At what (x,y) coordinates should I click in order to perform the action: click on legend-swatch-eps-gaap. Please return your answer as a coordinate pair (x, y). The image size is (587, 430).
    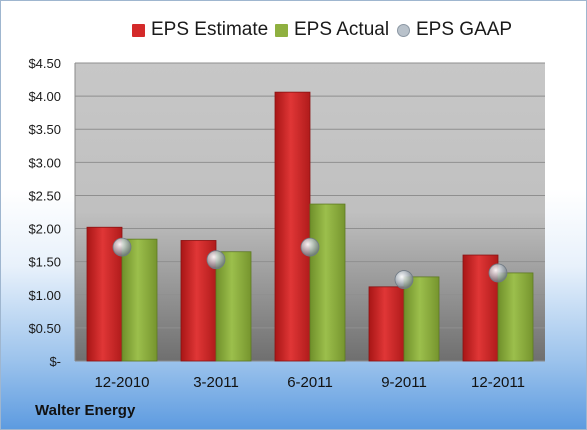
    Looking at the image, I should click on (403, 30).